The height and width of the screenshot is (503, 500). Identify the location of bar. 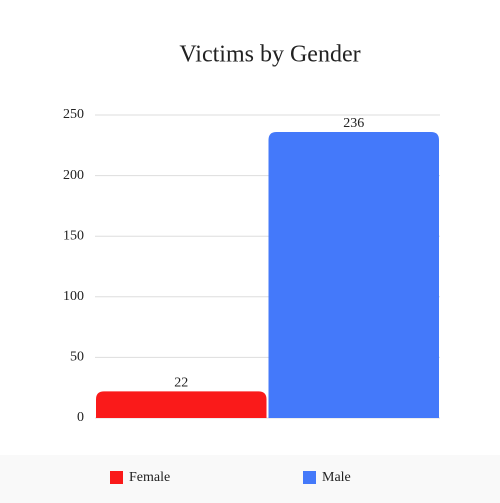
(181, 404).